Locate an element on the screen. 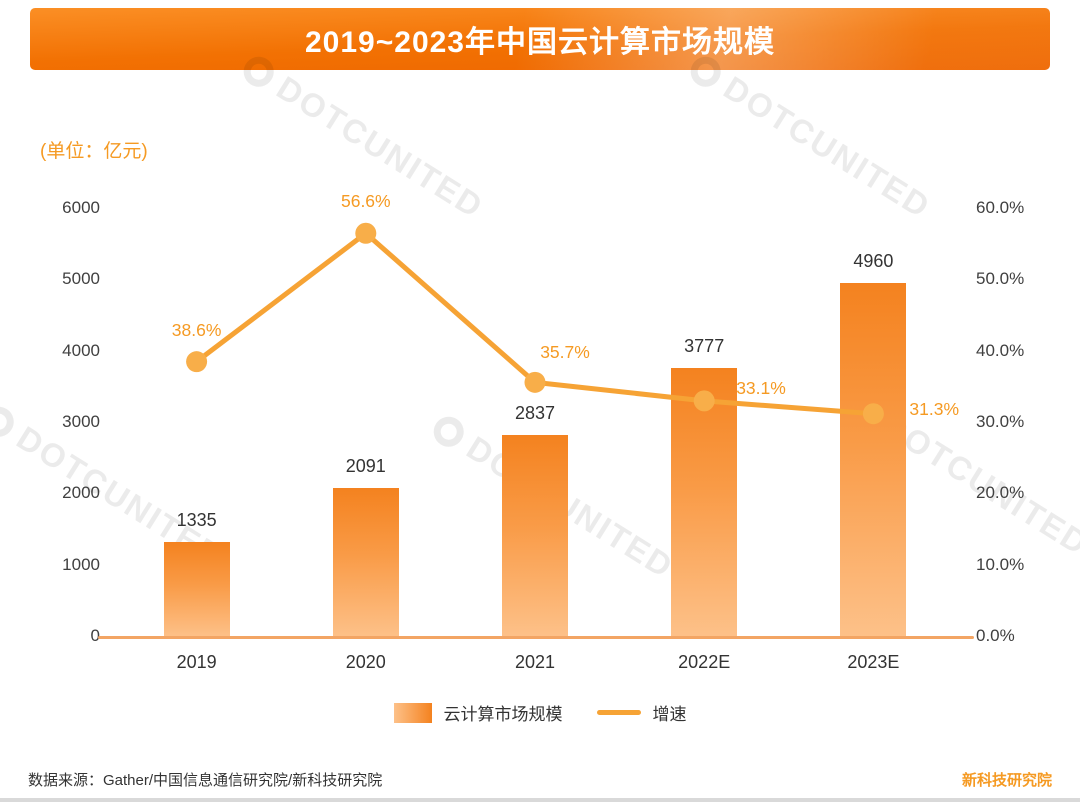 The height and width of the screenshot is (802, 1080). bar-value-label: 2837 is located at coordinates (535, 412).